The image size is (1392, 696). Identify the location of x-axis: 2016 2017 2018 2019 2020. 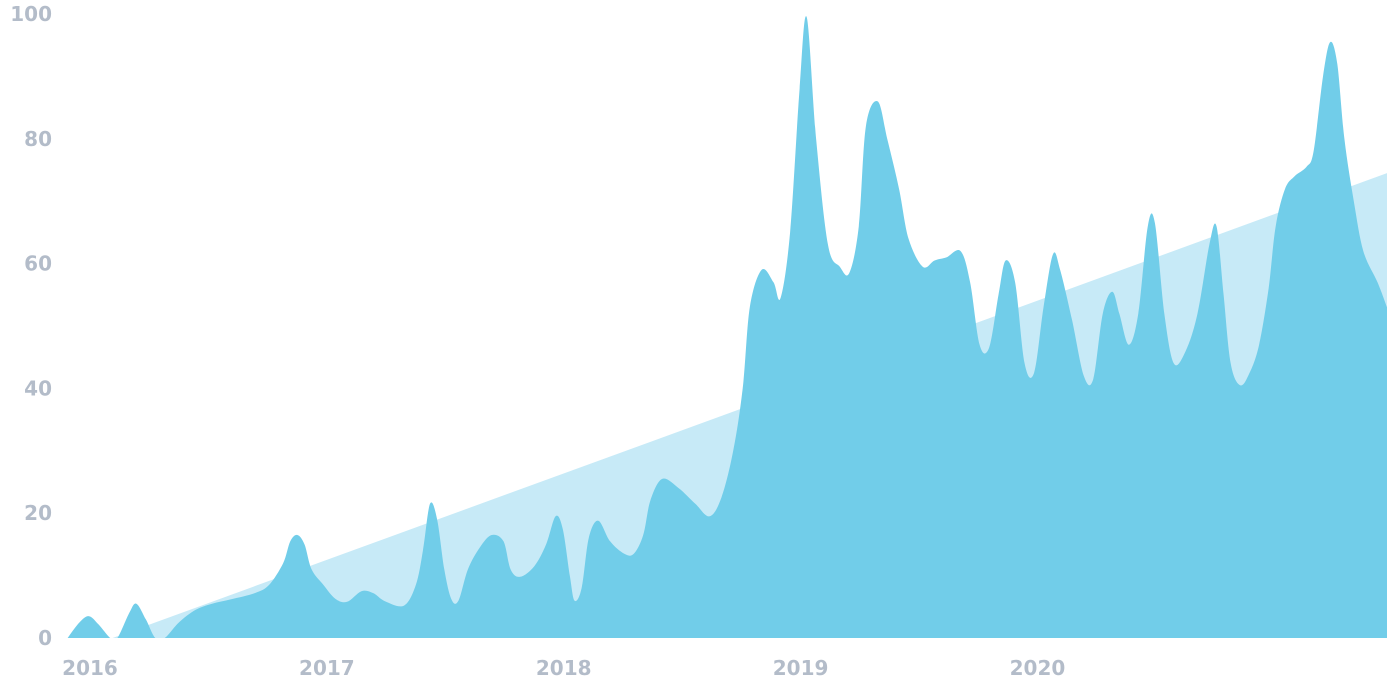
(563, 668).